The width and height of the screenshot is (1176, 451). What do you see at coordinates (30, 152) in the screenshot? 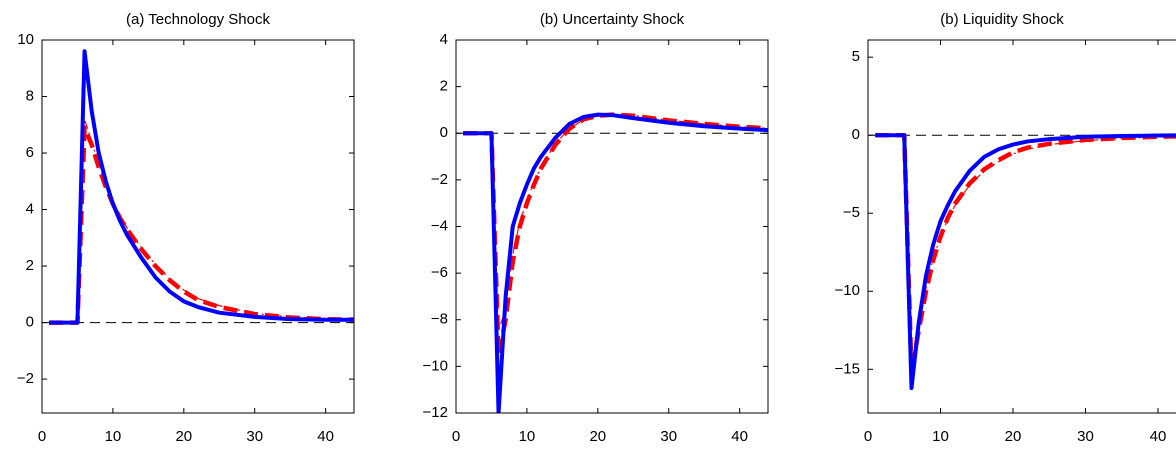
I see `y-tick-label: 6` at bounding box center [30, 152].